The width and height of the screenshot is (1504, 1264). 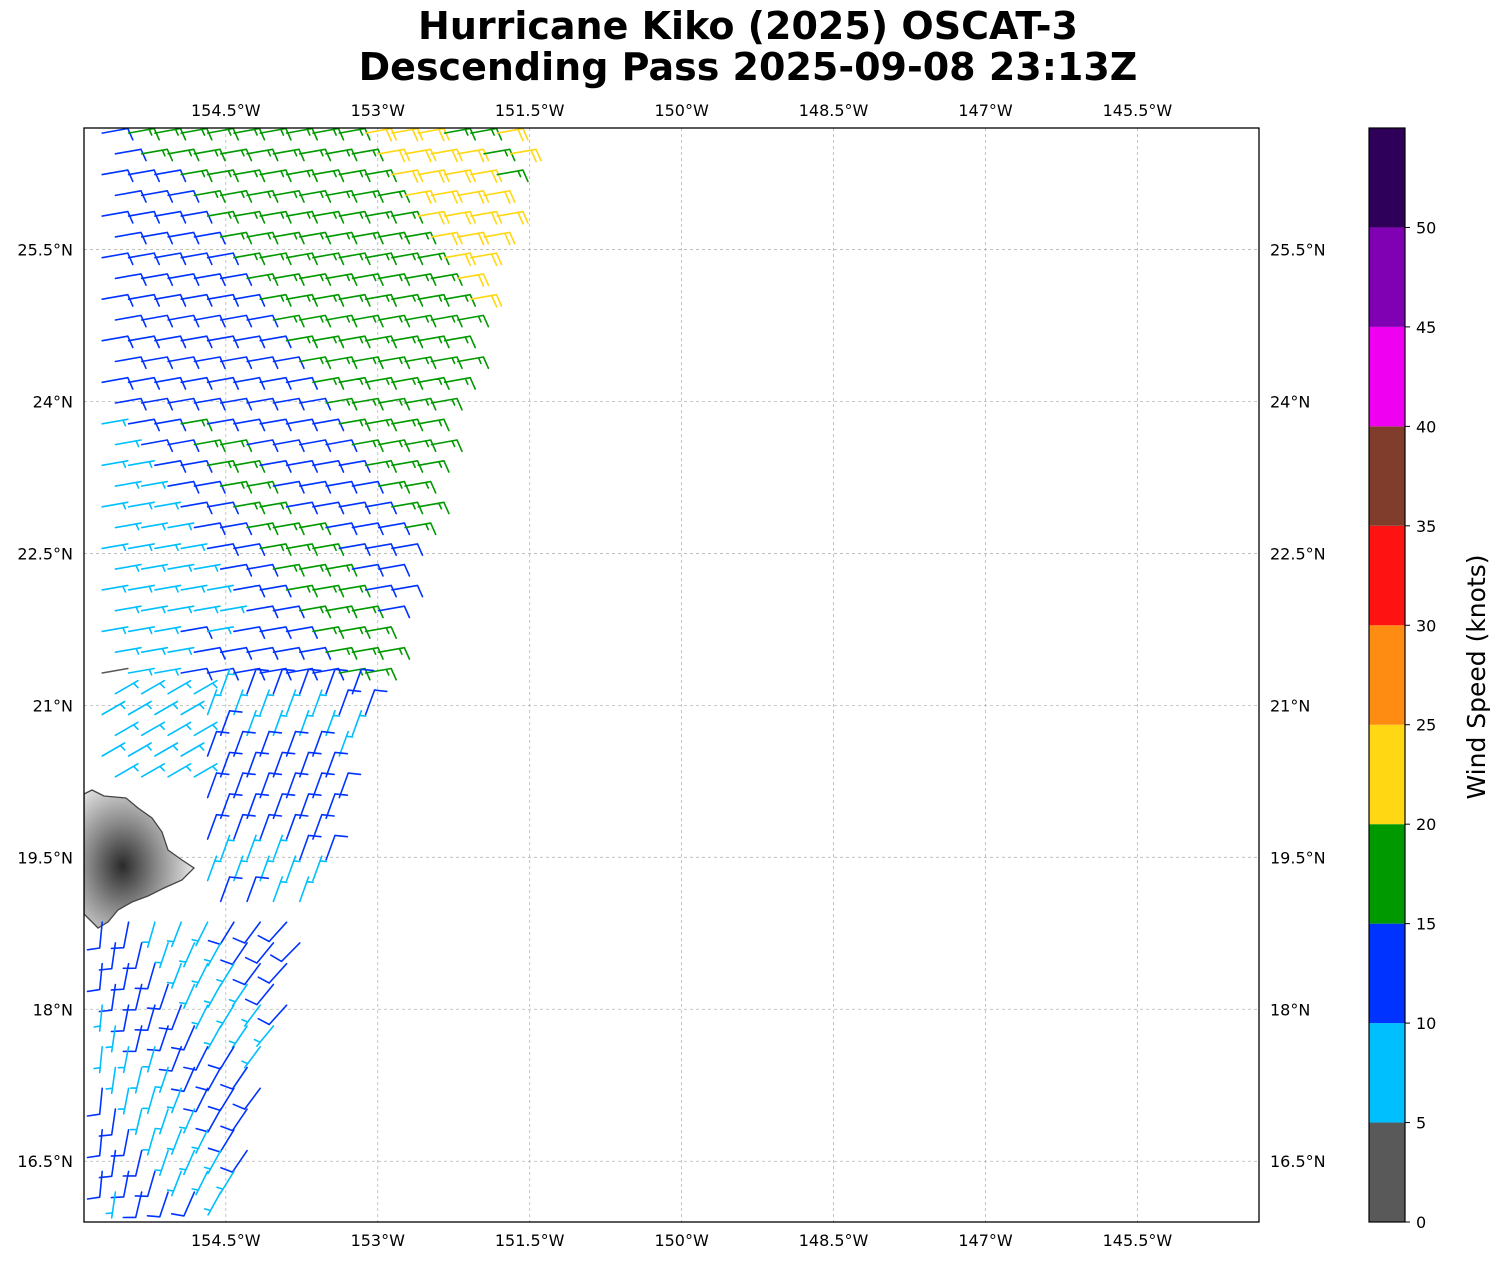 What do you see at coordinates (1426, 924) in the screenshot?
I see `colorbar-tick-label: 15` at bounding box center [1426, 924].